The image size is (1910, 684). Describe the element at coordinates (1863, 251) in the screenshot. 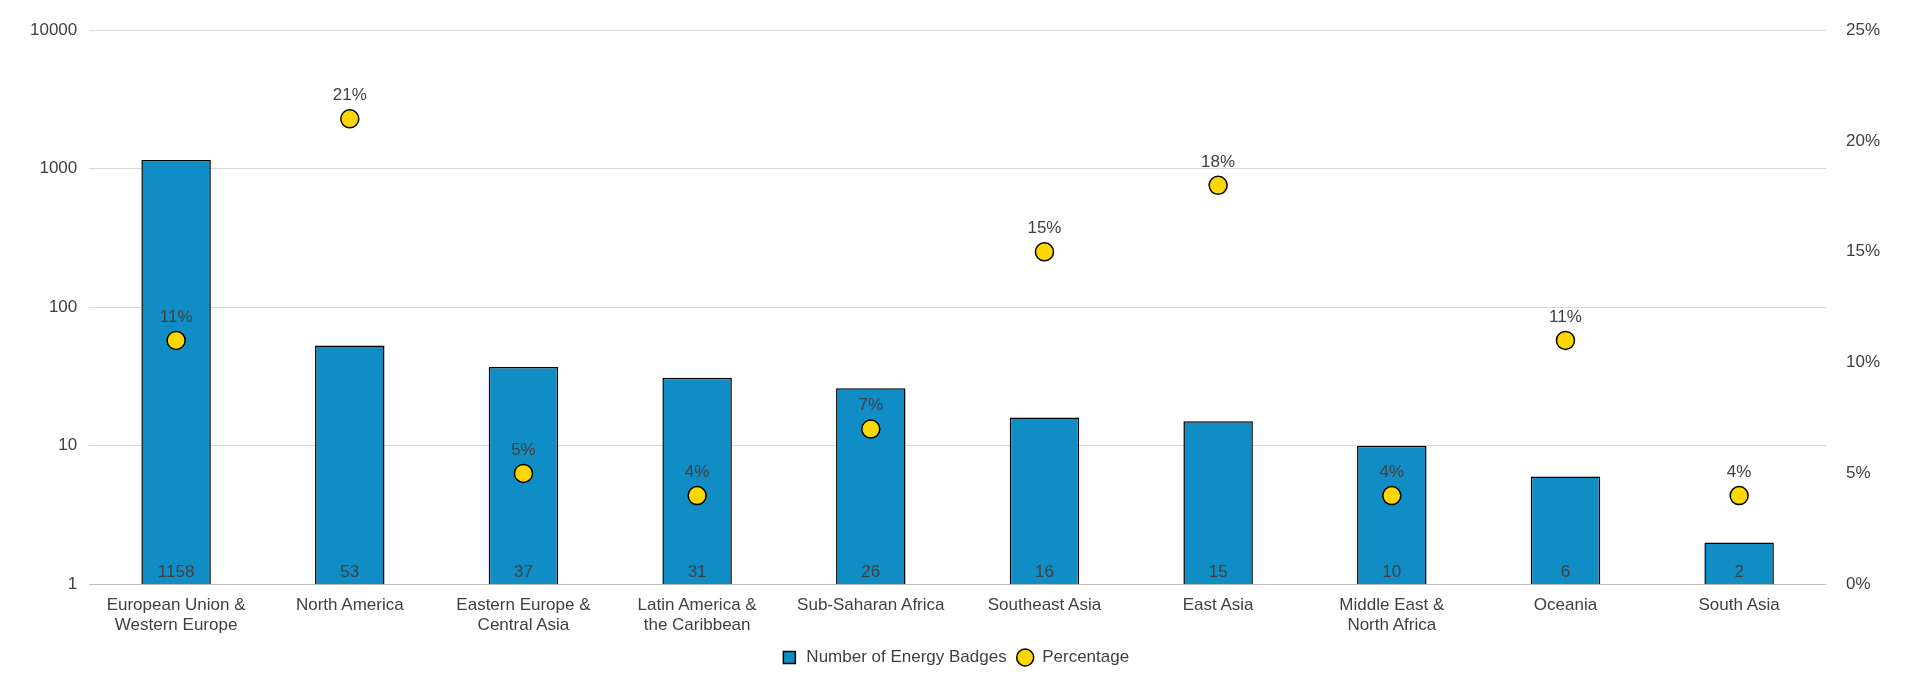

I see `y2-tick-label: 15%` at that location.